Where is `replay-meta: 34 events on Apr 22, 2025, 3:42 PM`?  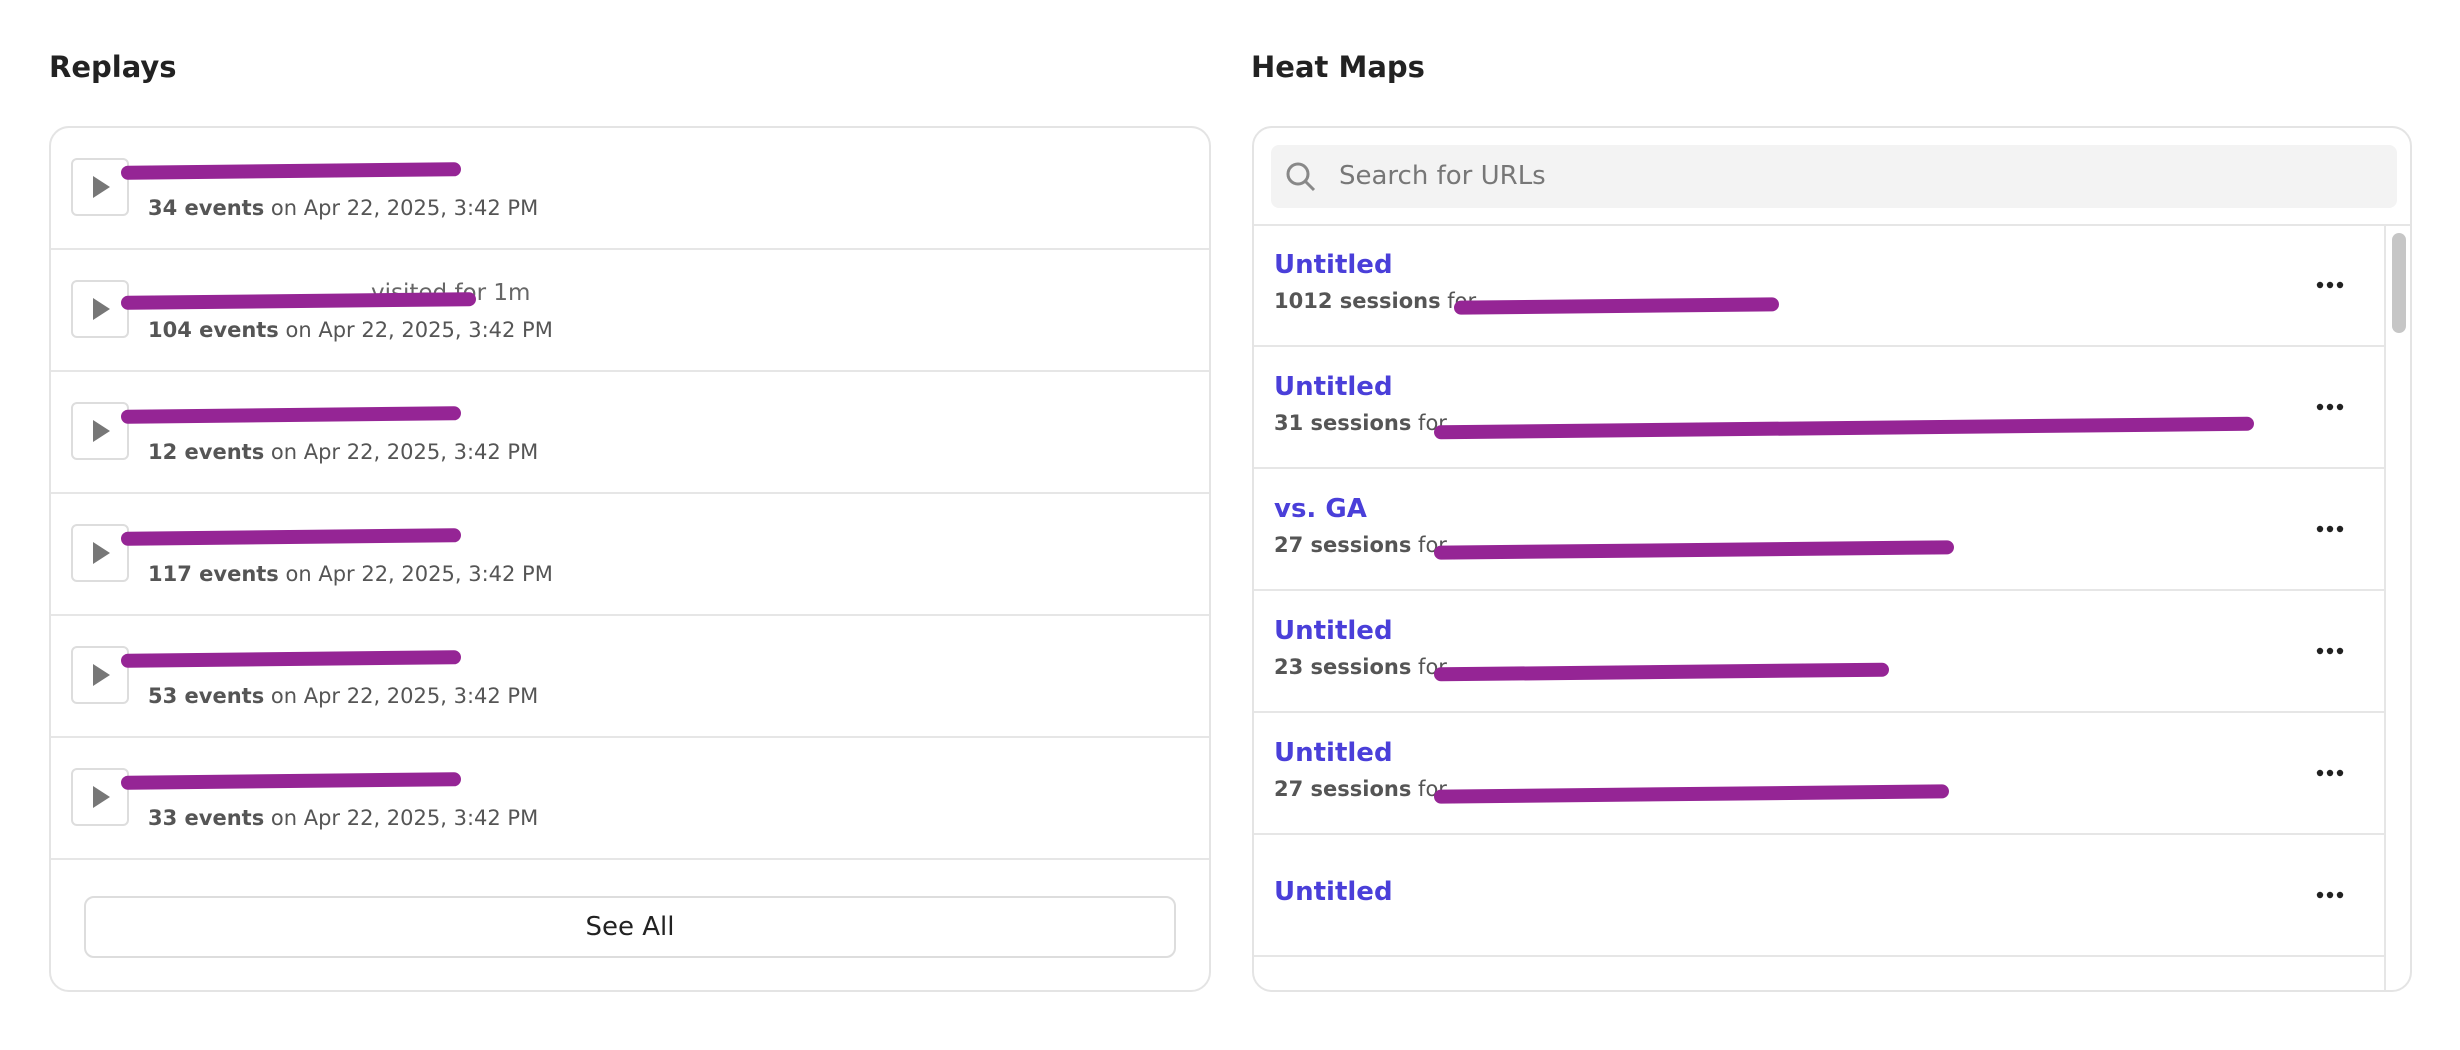
replay-meta: 34 events on Apr 22, 2025, 3:42 PM is located at coordinates (343, 208).